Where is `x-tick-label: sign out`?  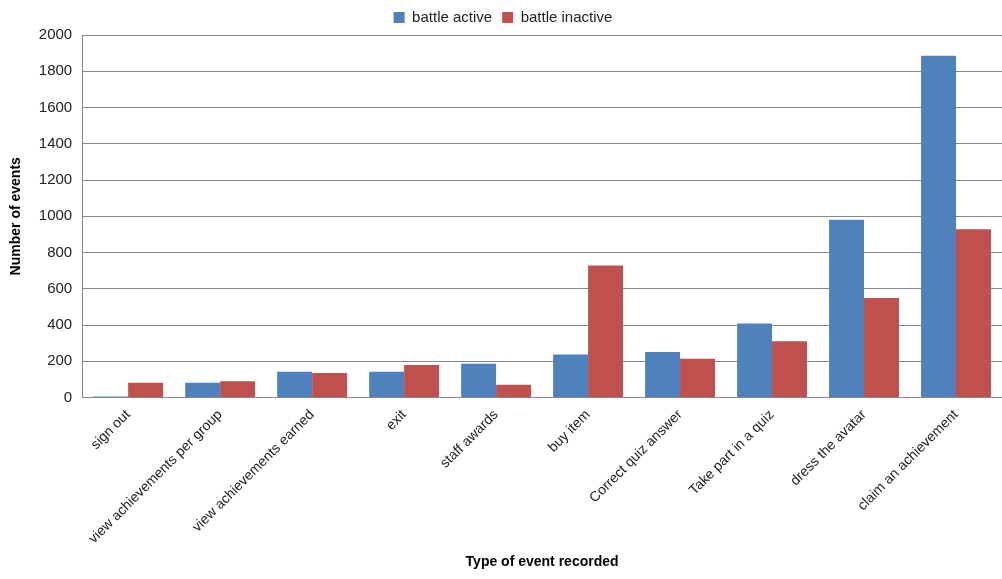 x-tick-label: sign out is located at coordinates (110, 429).